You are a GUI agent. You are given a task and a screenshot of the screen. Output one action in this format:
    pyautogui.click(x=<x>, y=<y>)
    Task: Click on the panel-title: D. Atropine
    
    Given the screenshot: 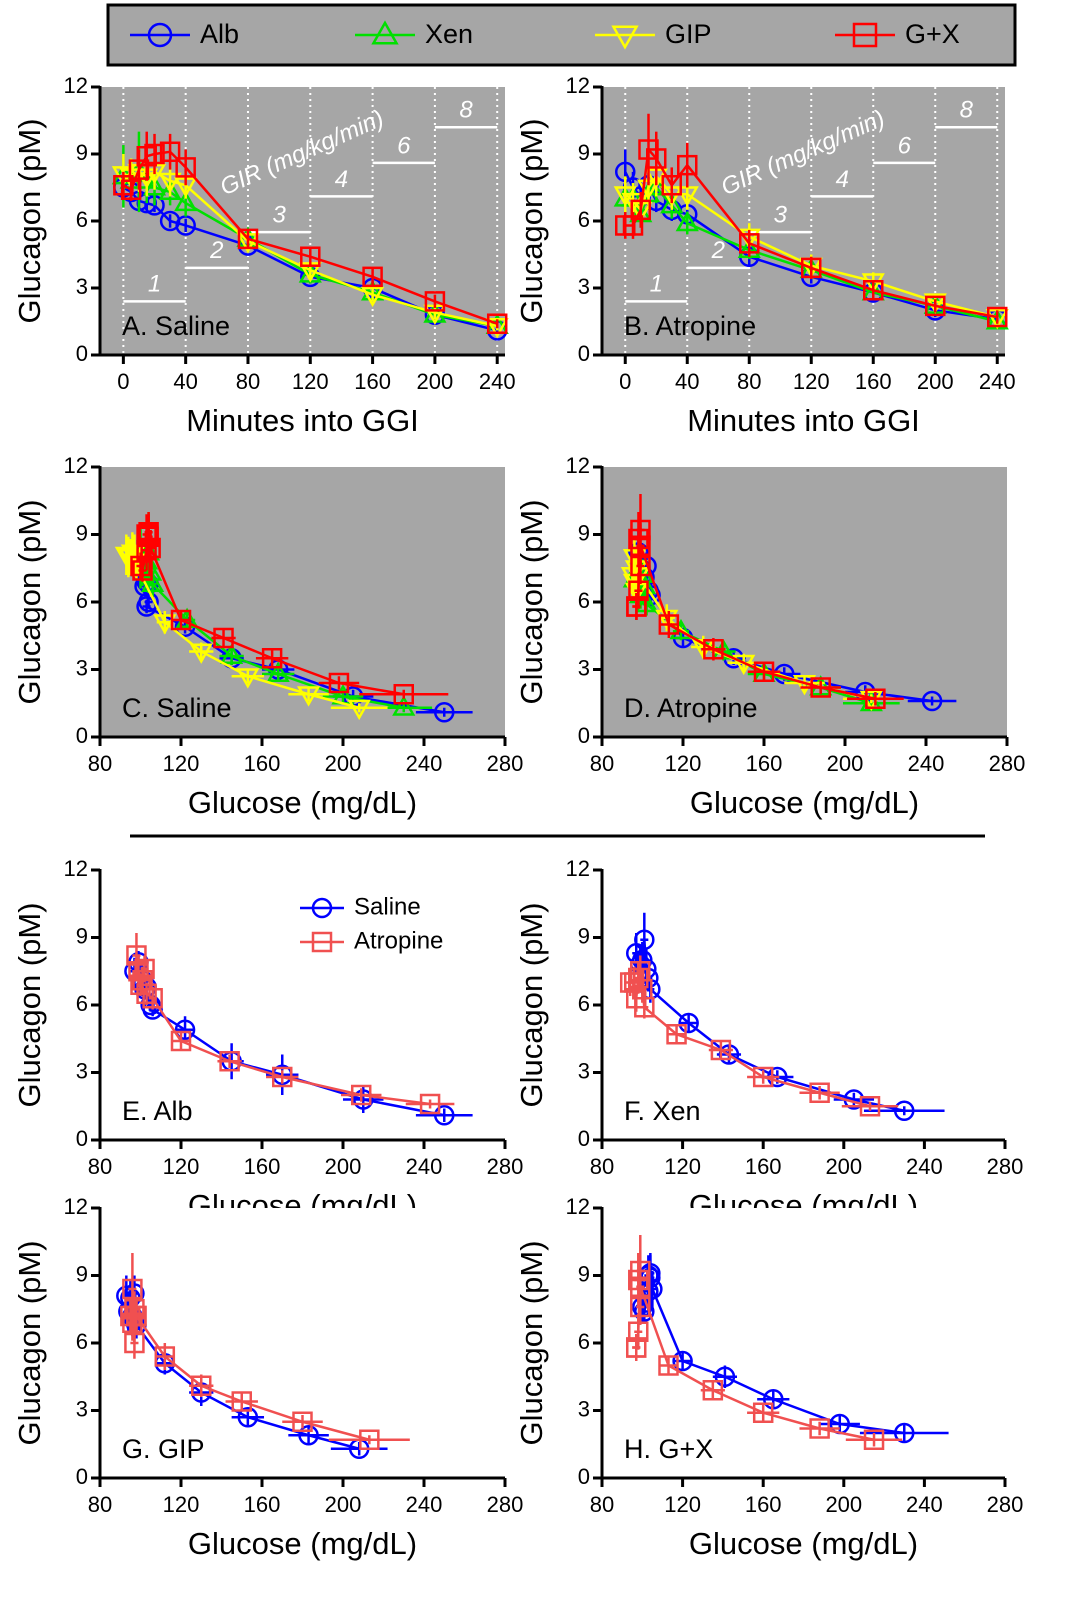 What is the action you would take?
    pyautogui.click(x=691, y=708)
    